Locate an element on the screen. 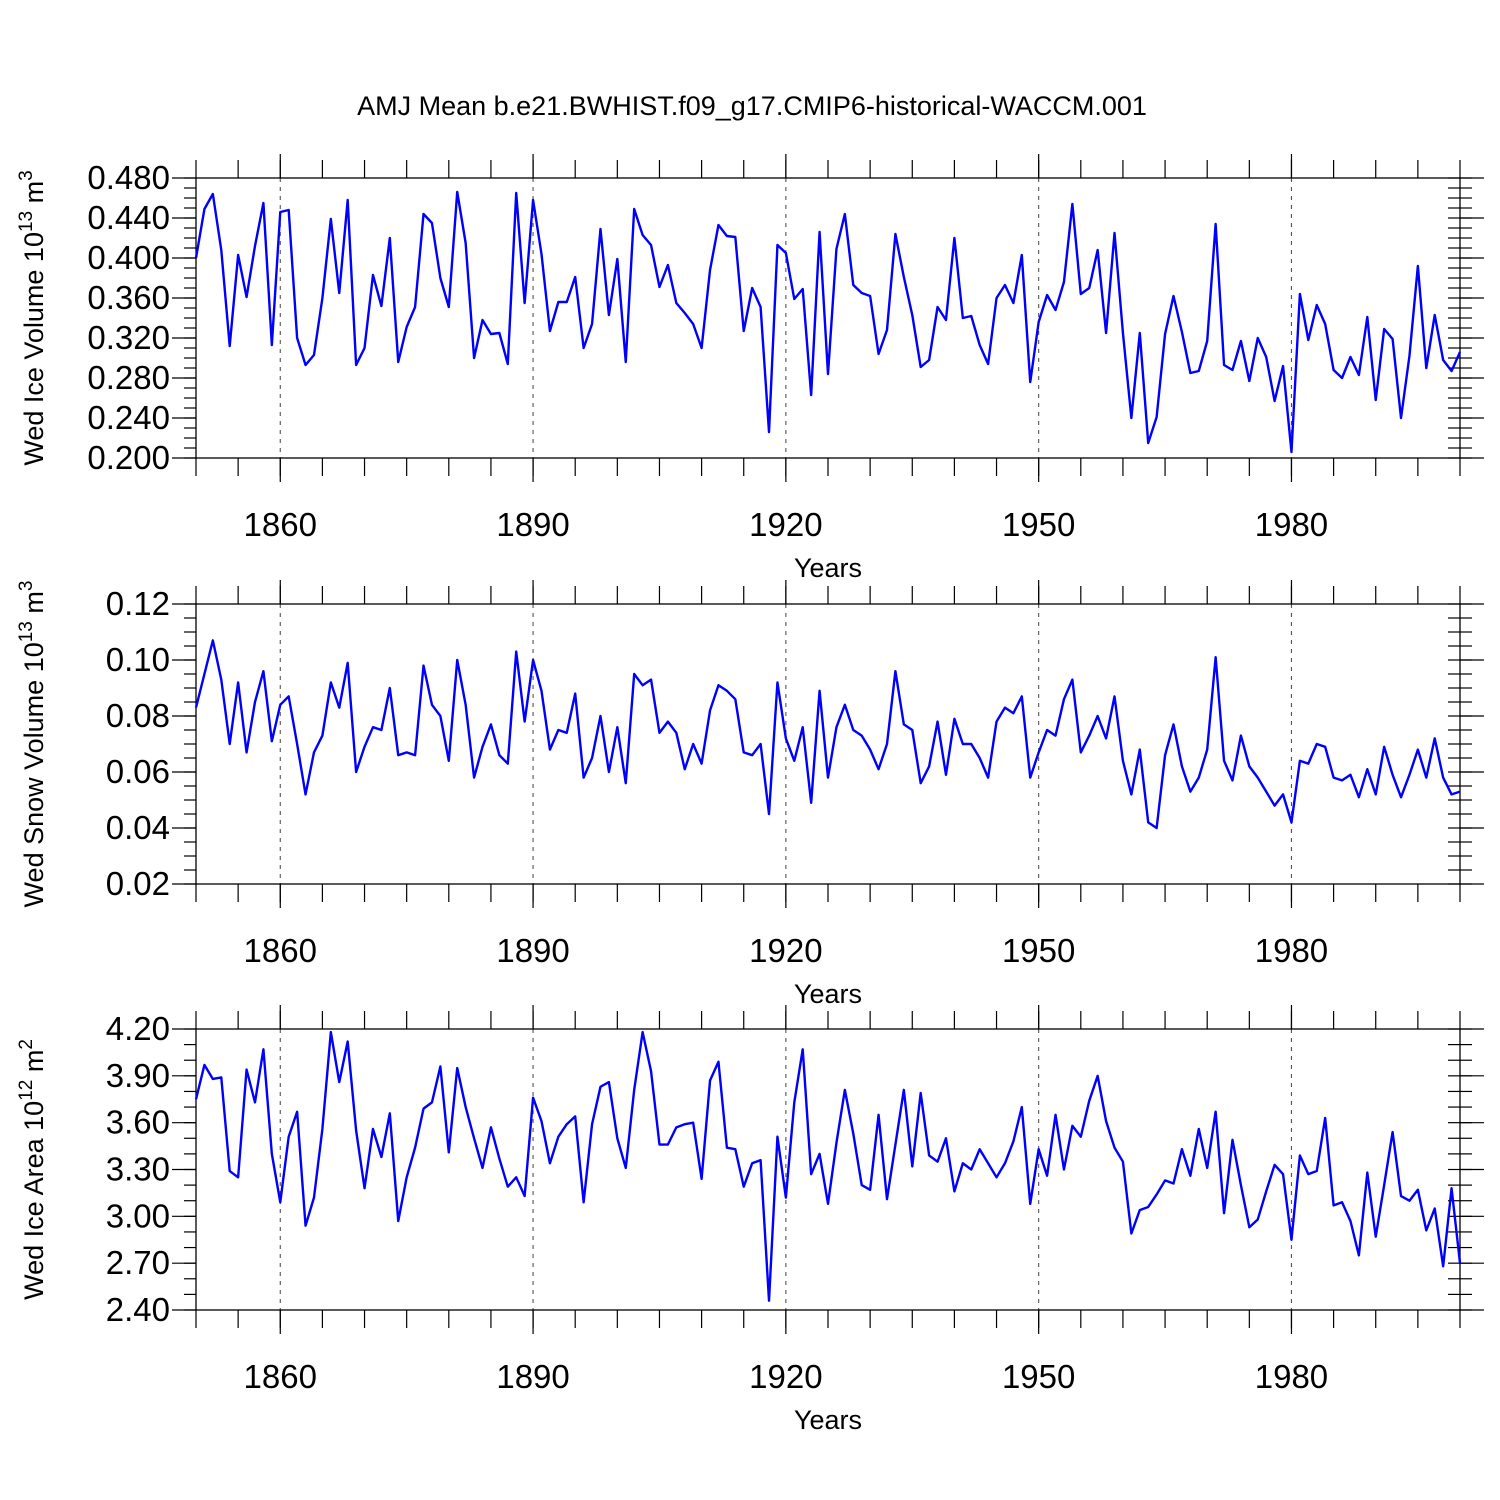  y-tick-label: 4.20 is located at coordinates (138, 1028).